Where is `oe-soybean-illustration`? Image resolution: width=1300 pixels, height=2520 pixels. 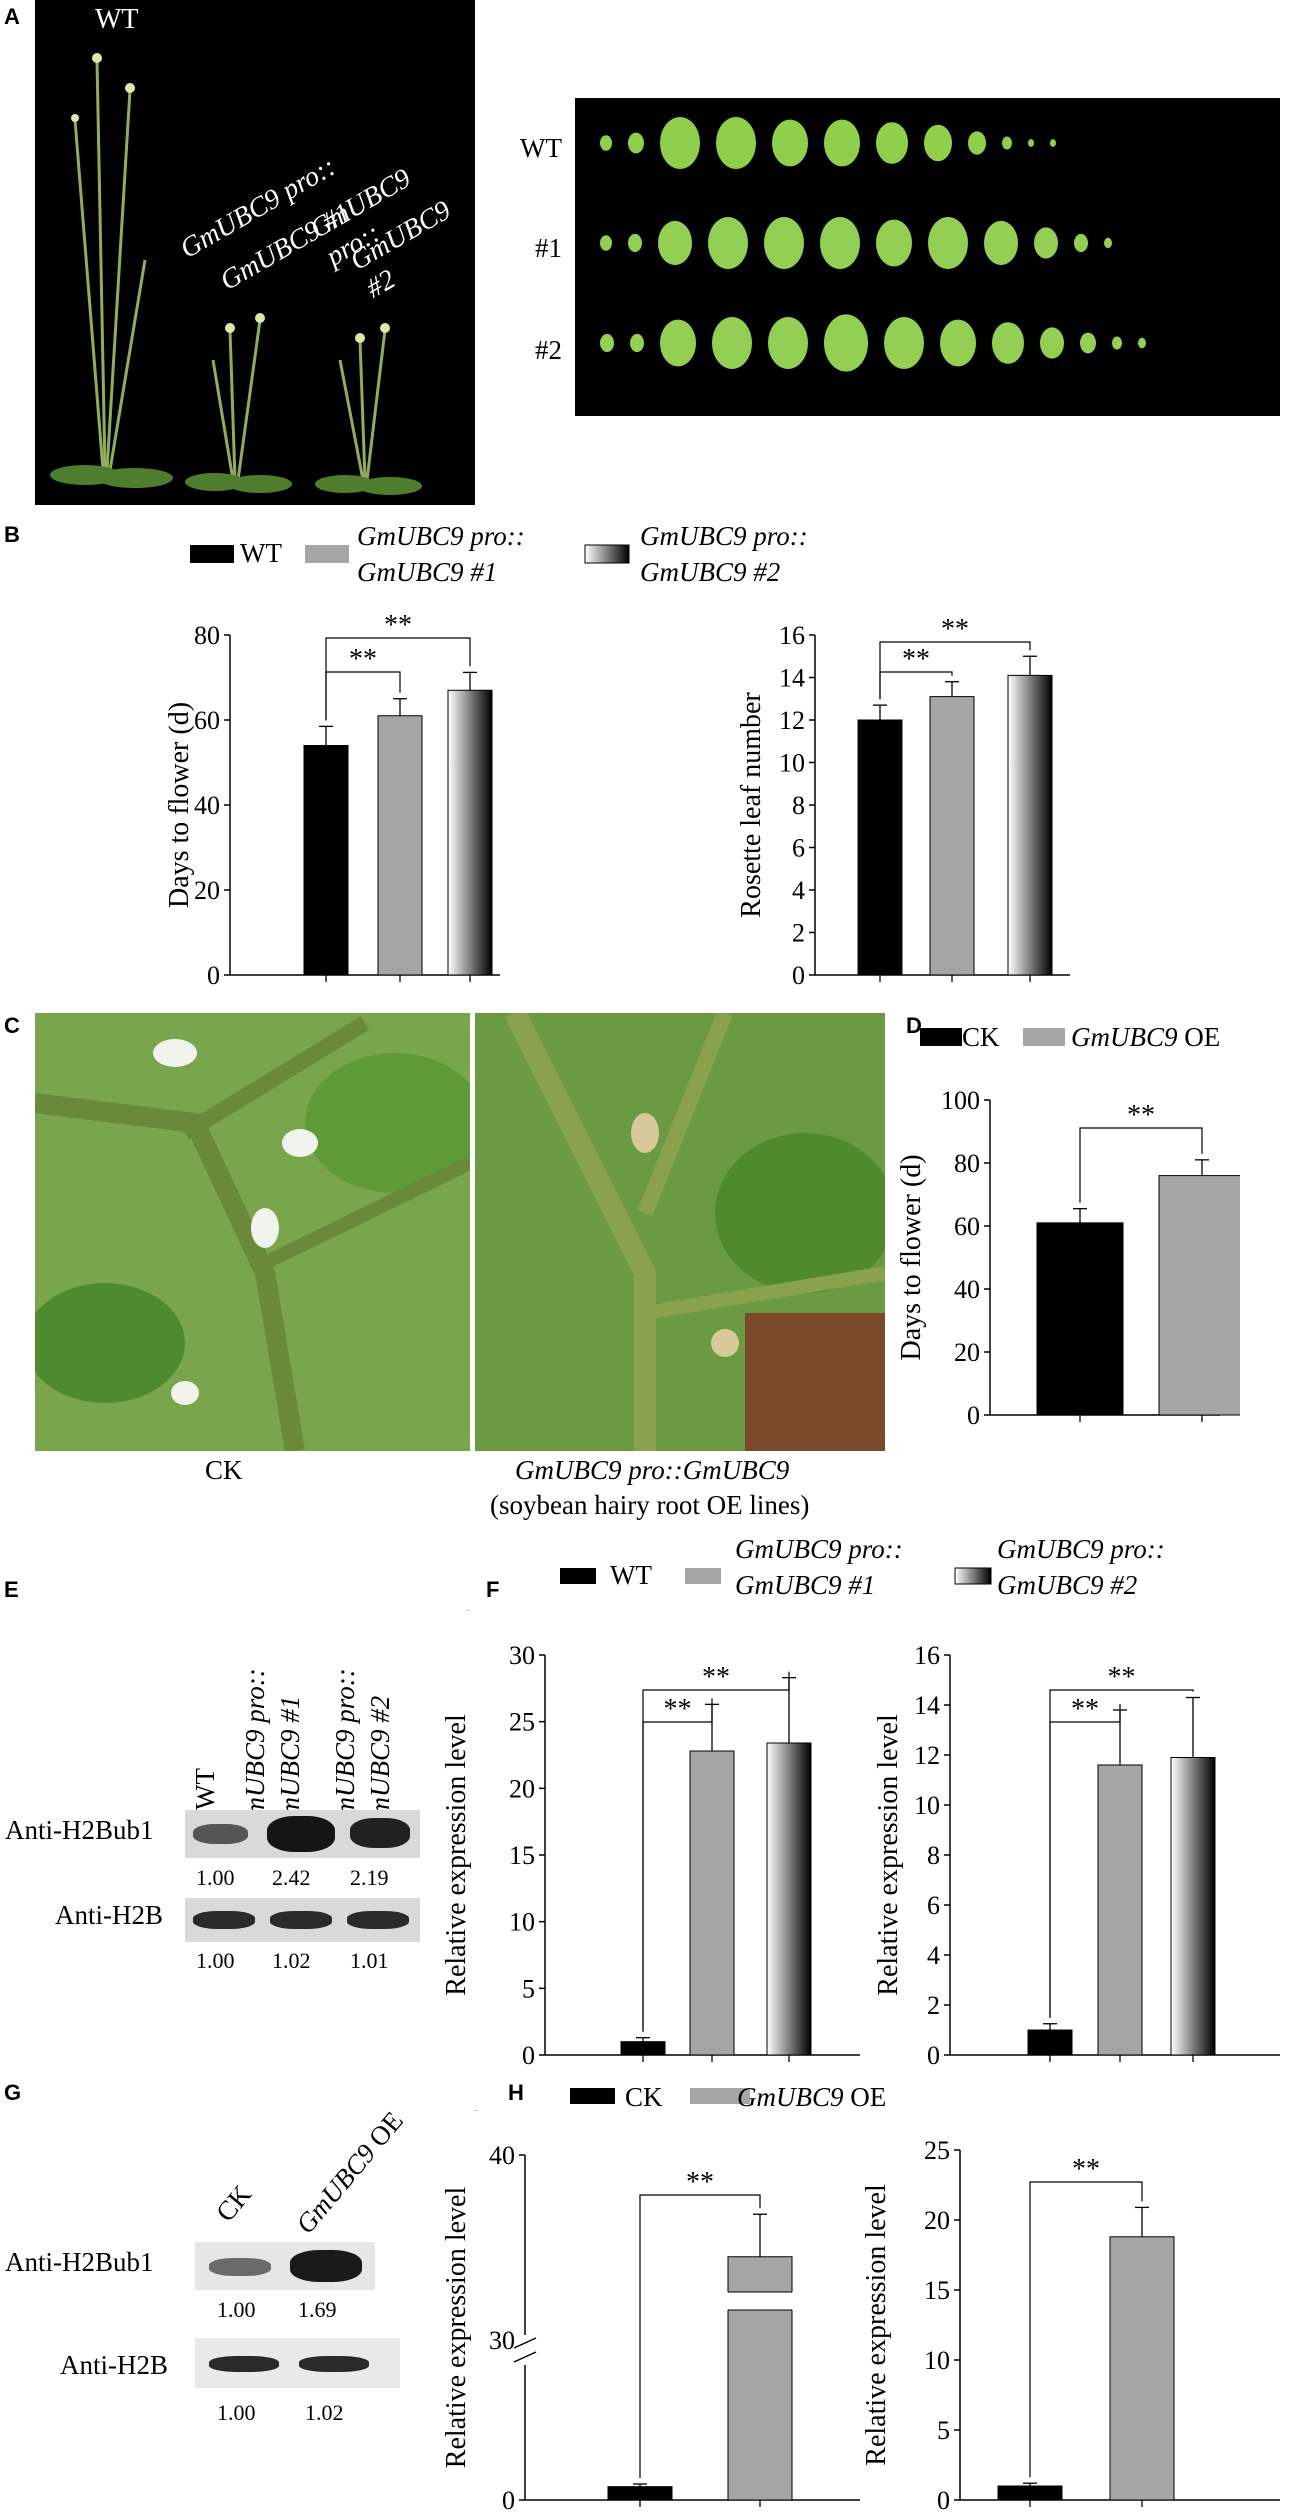 oe-soybean-illustration is located at coordinates (680, 1232).